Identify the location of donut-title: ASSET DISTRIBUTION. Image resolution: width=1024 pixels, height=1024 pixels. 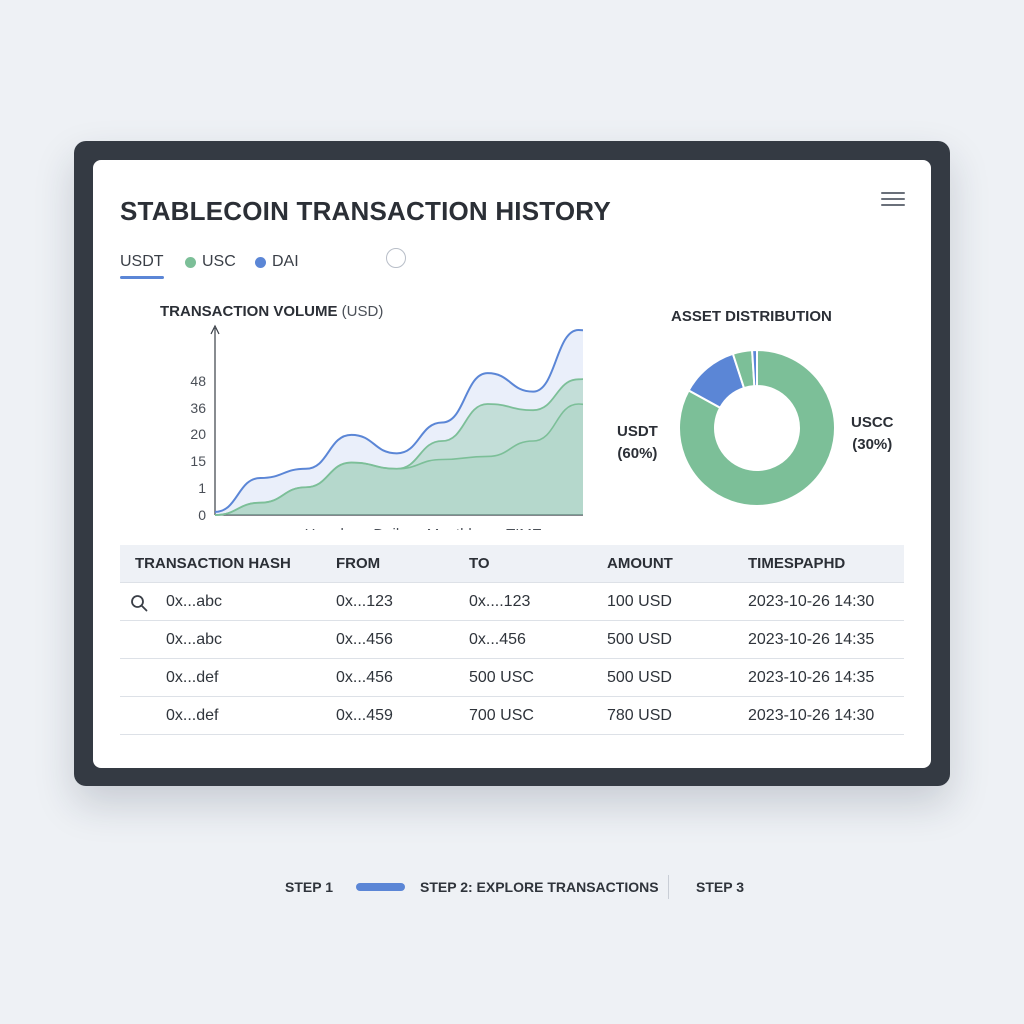
(751, 316).